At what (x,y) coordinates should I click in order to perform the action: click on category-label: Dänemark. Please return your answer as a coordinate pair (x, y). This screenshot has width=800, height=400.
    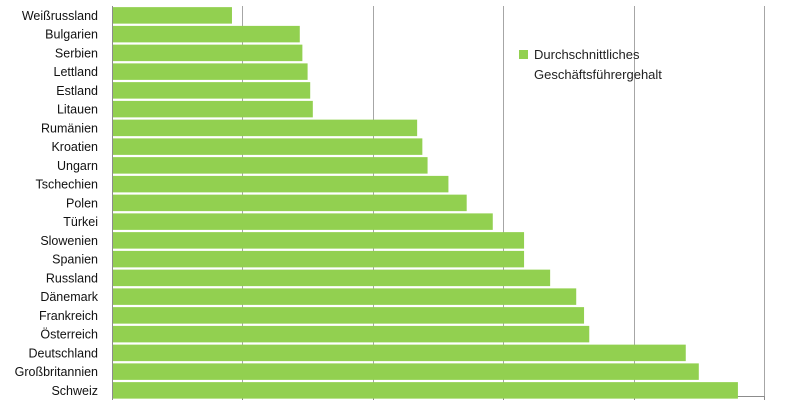
    Looking at the image, I should click on (69, 297).